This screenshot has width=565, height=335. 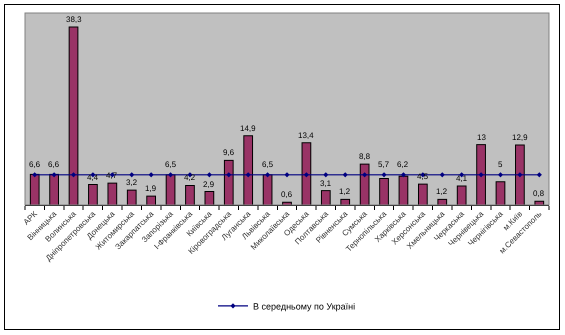 What do you see at coordinates (190, 177) in the screenshot?
I see `data-label: 4,2` at bounding box center [190, 177].